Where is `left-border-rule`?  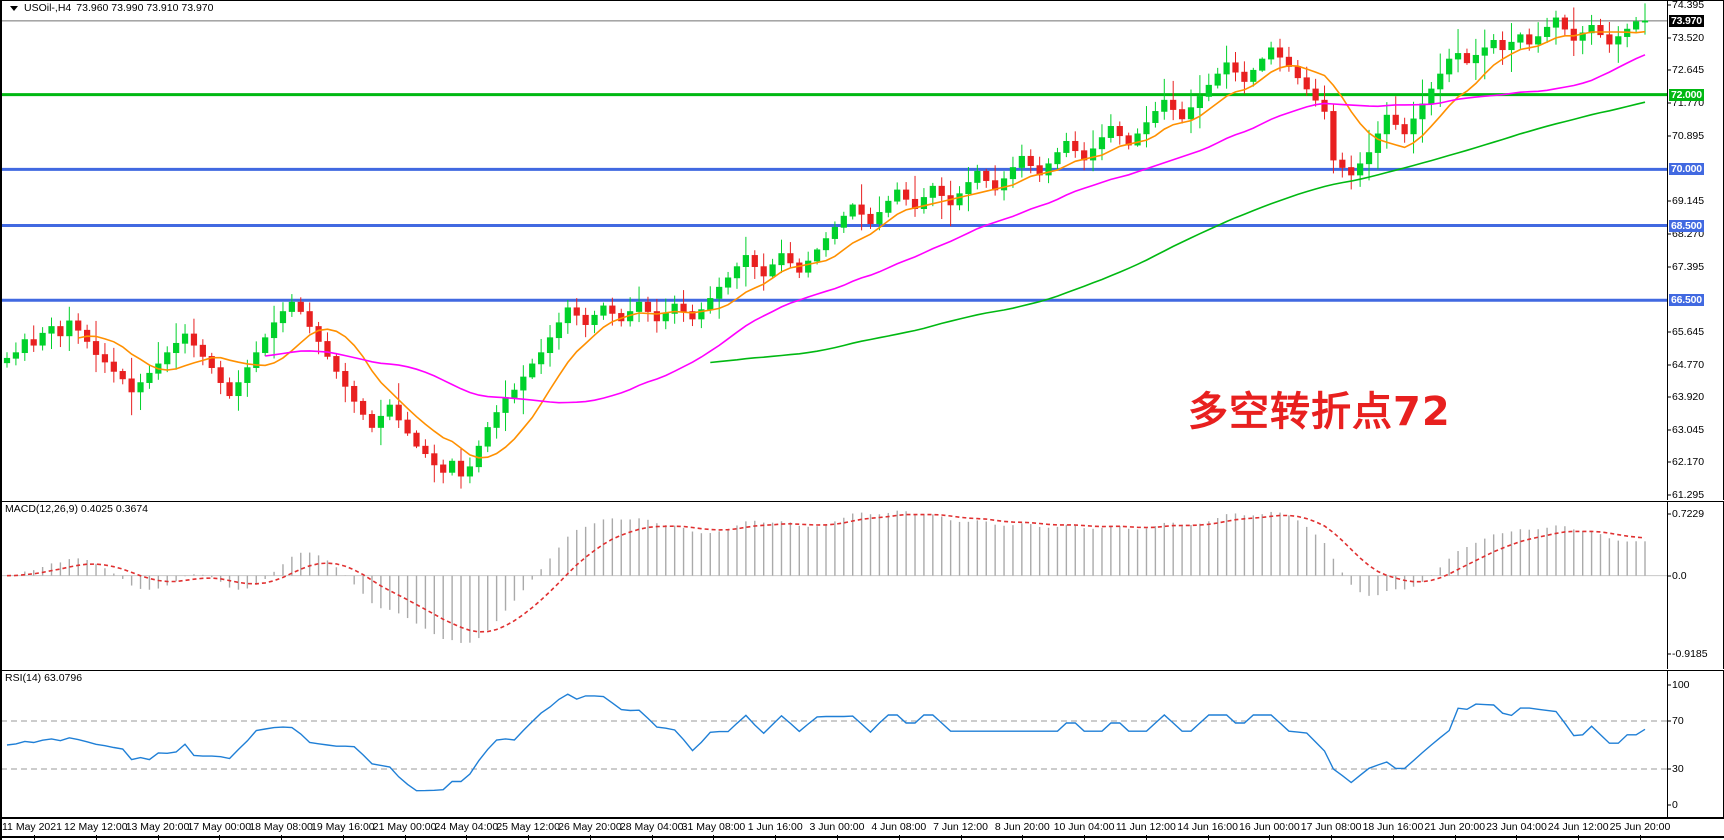 left-border-rule is located at coordinates (1, 420).